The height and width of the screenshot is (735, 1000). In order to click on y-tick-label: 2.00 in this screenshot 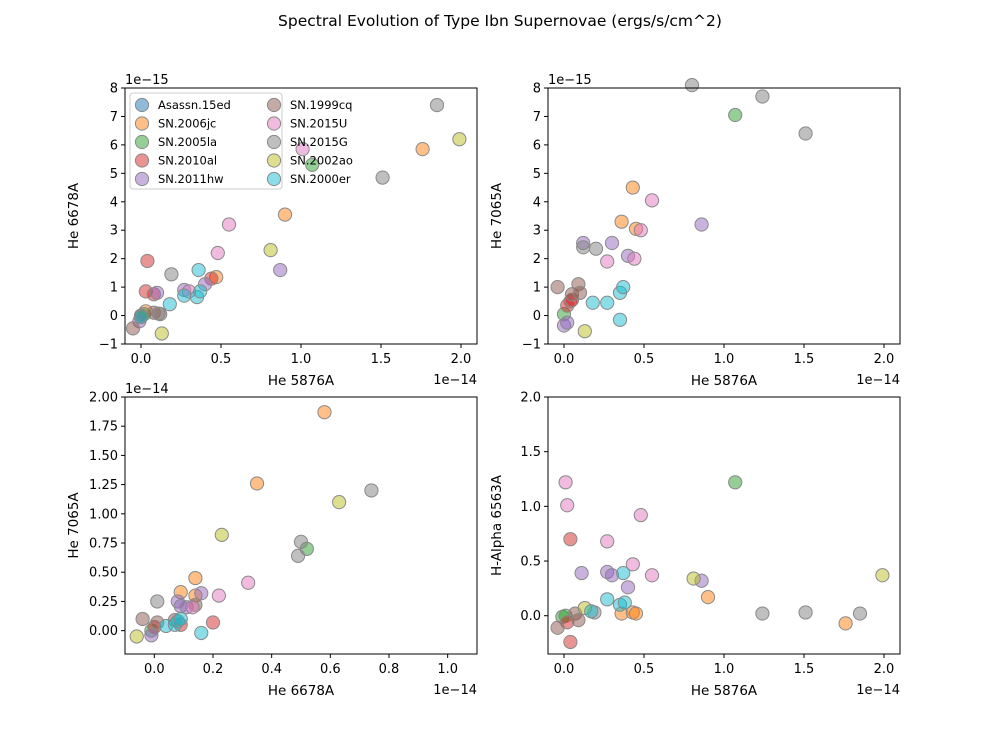, I will do `click(103, 398)`.